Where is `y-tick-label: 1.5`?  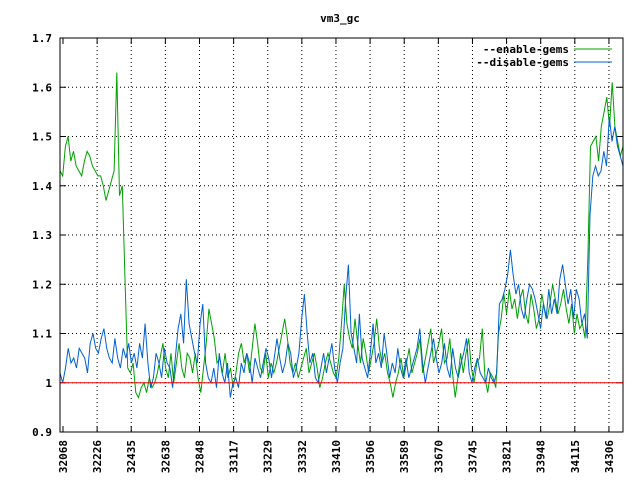 y-tick-label: 1.5 is located at coordinates (42, 137).